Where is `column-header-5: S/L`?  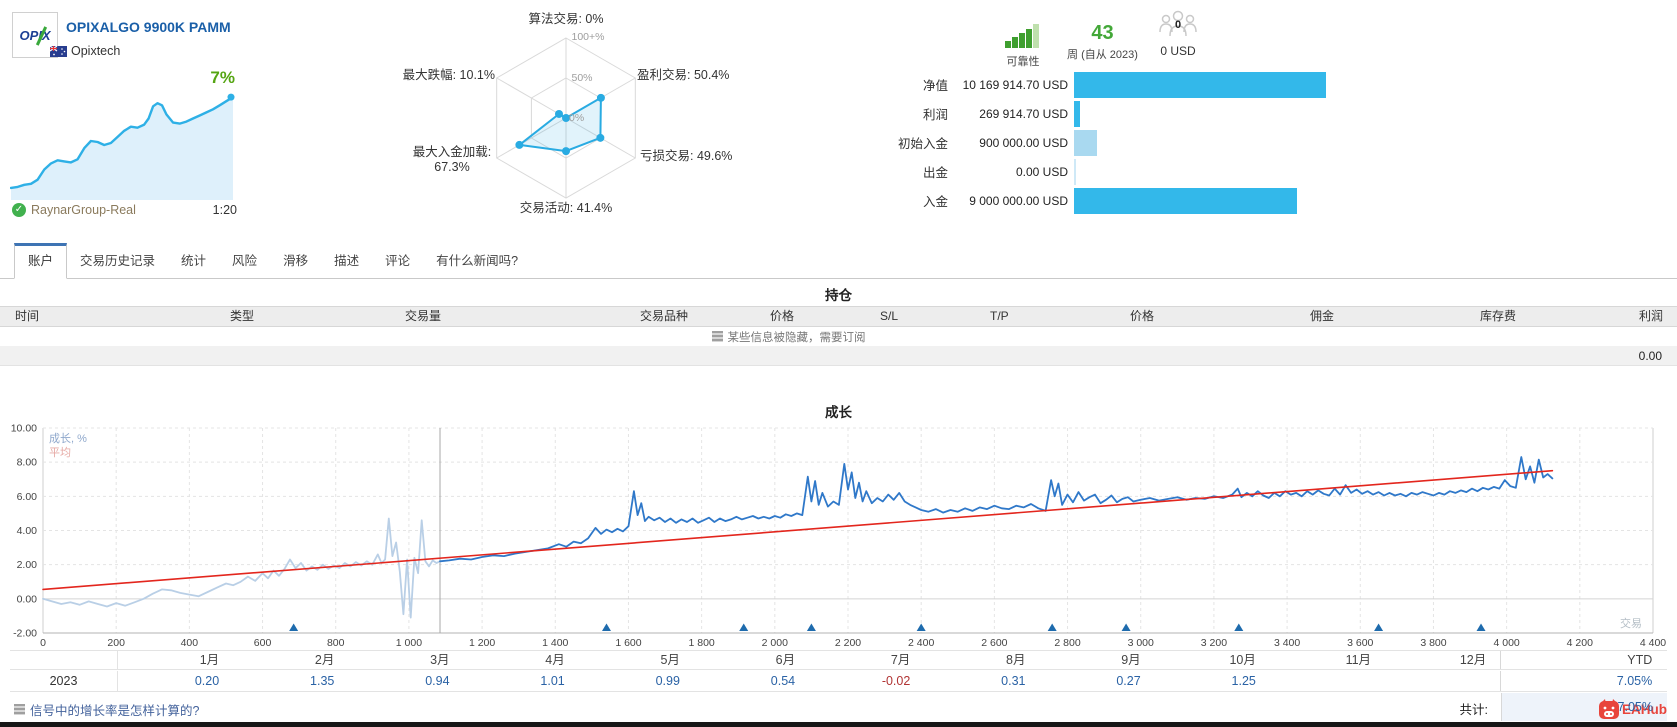 column-header-5: S/L is located at coordinates (889, 316).